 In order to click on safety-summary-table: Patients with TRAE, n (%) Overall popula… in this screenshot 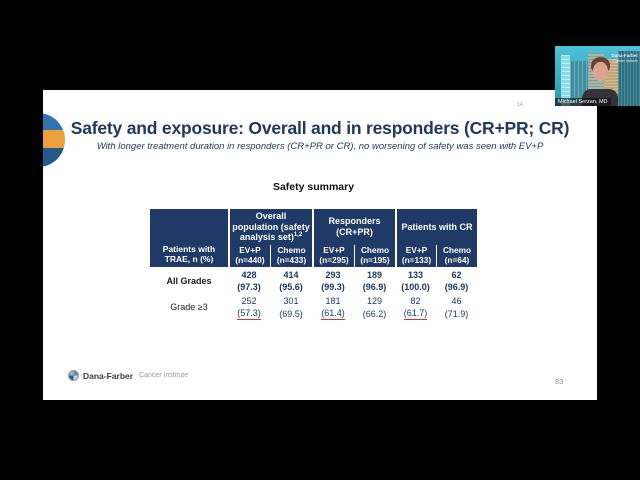, I will do `click(313, 265)`.